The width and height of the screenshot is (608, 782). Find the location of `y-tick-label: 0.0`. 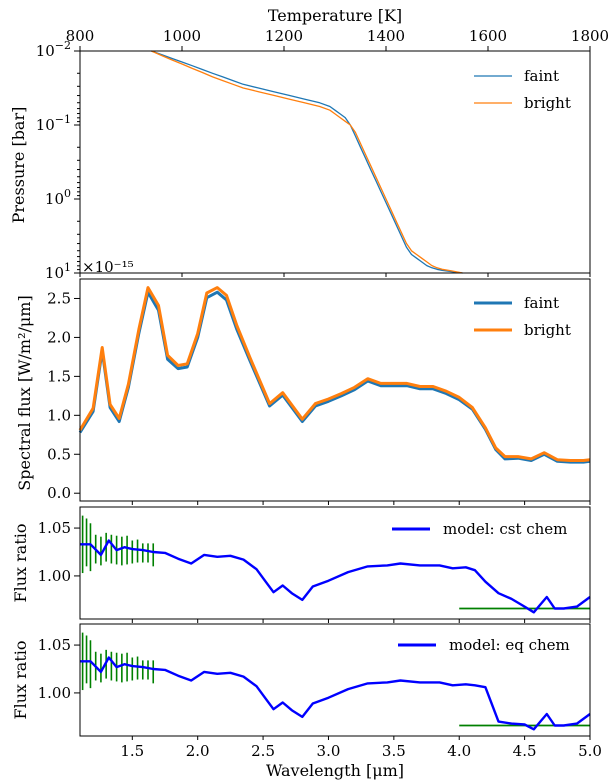

y-tick-label: 0.0 is located at coordinates (59, 493).